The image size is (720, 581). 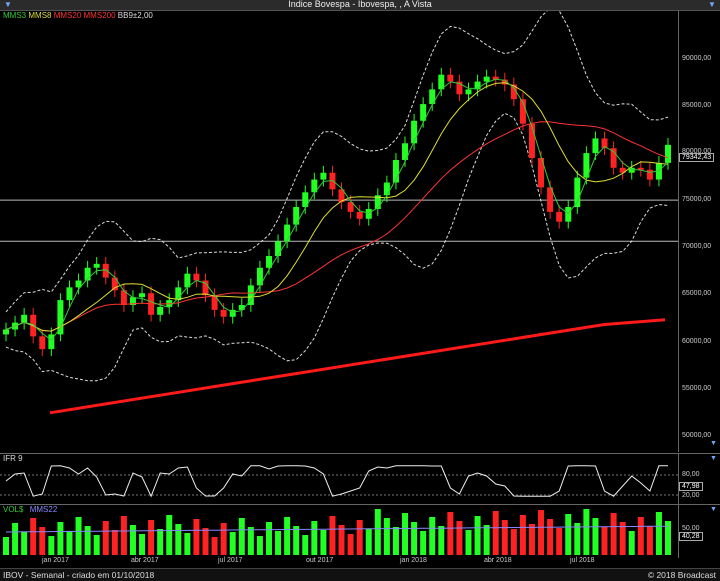 What do you see at coordinates (99, 15) in the screenshot?
I see `legend-mms200: MMS200` at bounding box center [99, 15].